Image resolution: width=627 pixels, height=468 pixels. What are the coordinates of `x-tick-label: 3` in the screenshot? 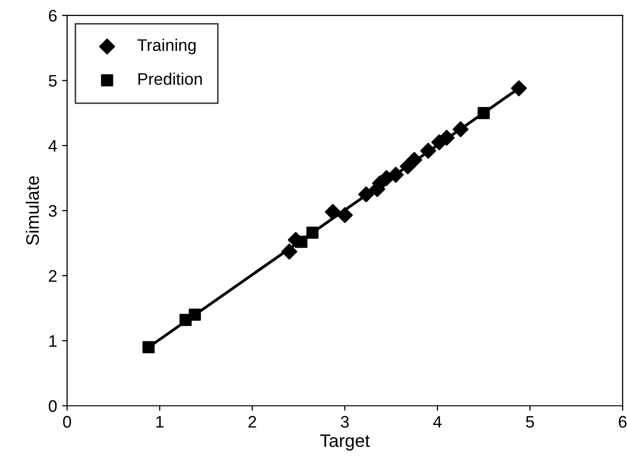 It's located at (344, 422).